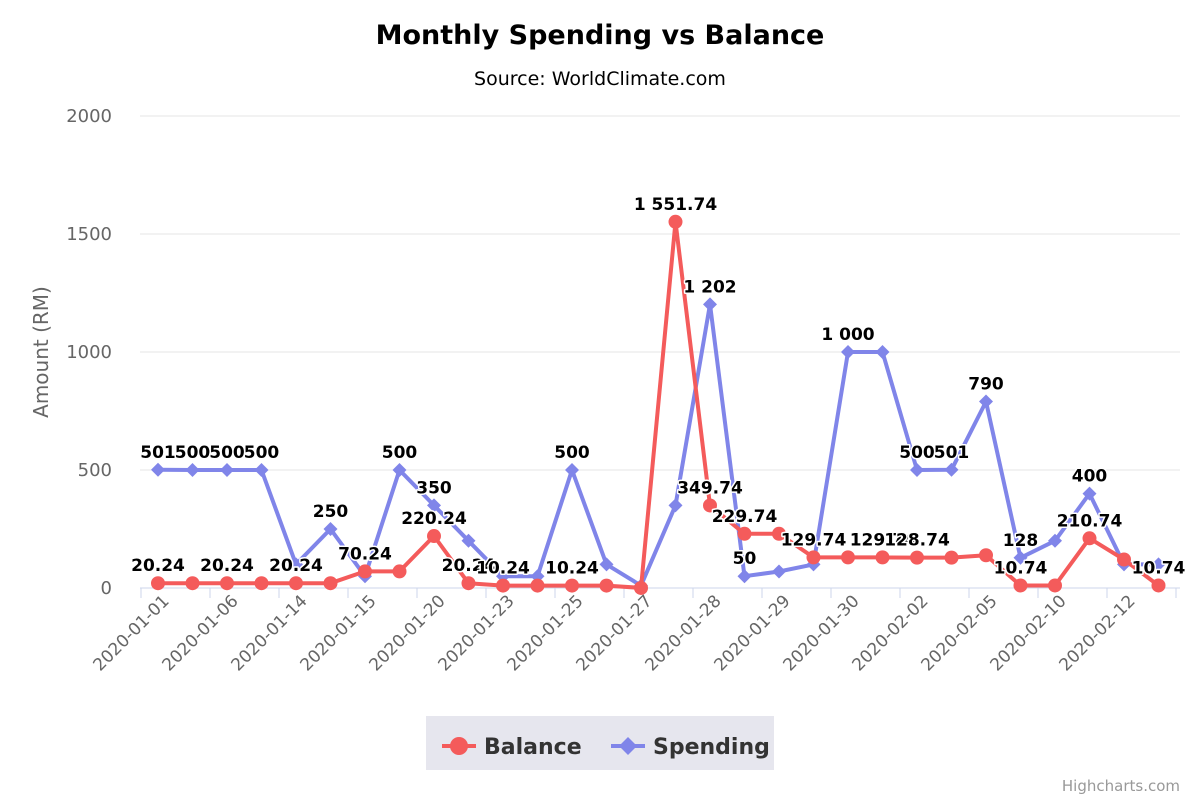  I want to click on legend: Balance Spending, so click(600, 743).